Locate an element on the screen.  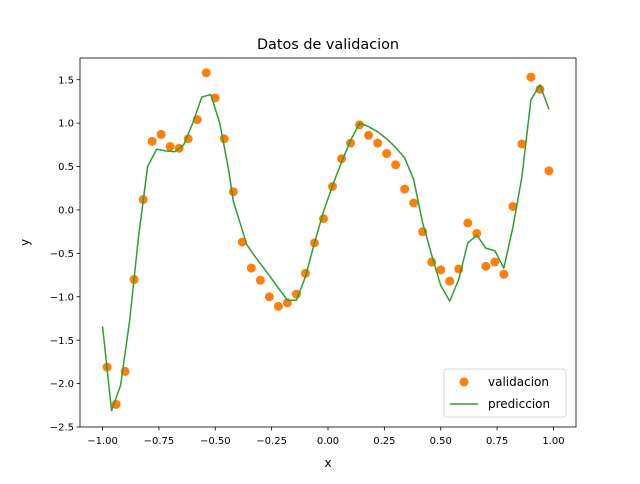
legend-label-validacion: validacion is located at coordinates (518, 382).